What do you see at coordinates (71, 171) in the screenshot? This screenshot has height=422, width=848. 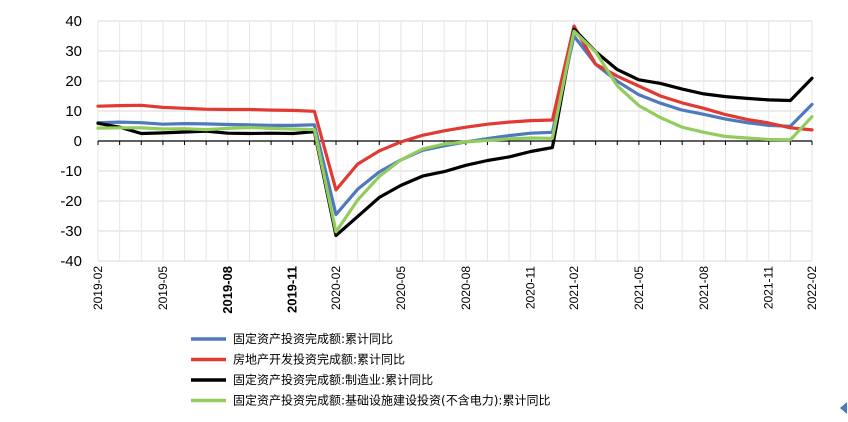 I see `y-tick-label: -10` at bounding box center [71, 171].